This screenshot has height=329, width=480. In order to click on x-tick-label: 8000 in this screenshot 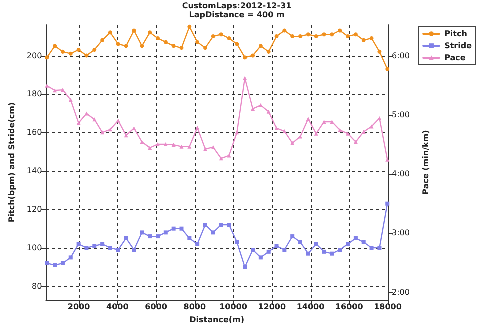, I will do `click(195, 307)`.